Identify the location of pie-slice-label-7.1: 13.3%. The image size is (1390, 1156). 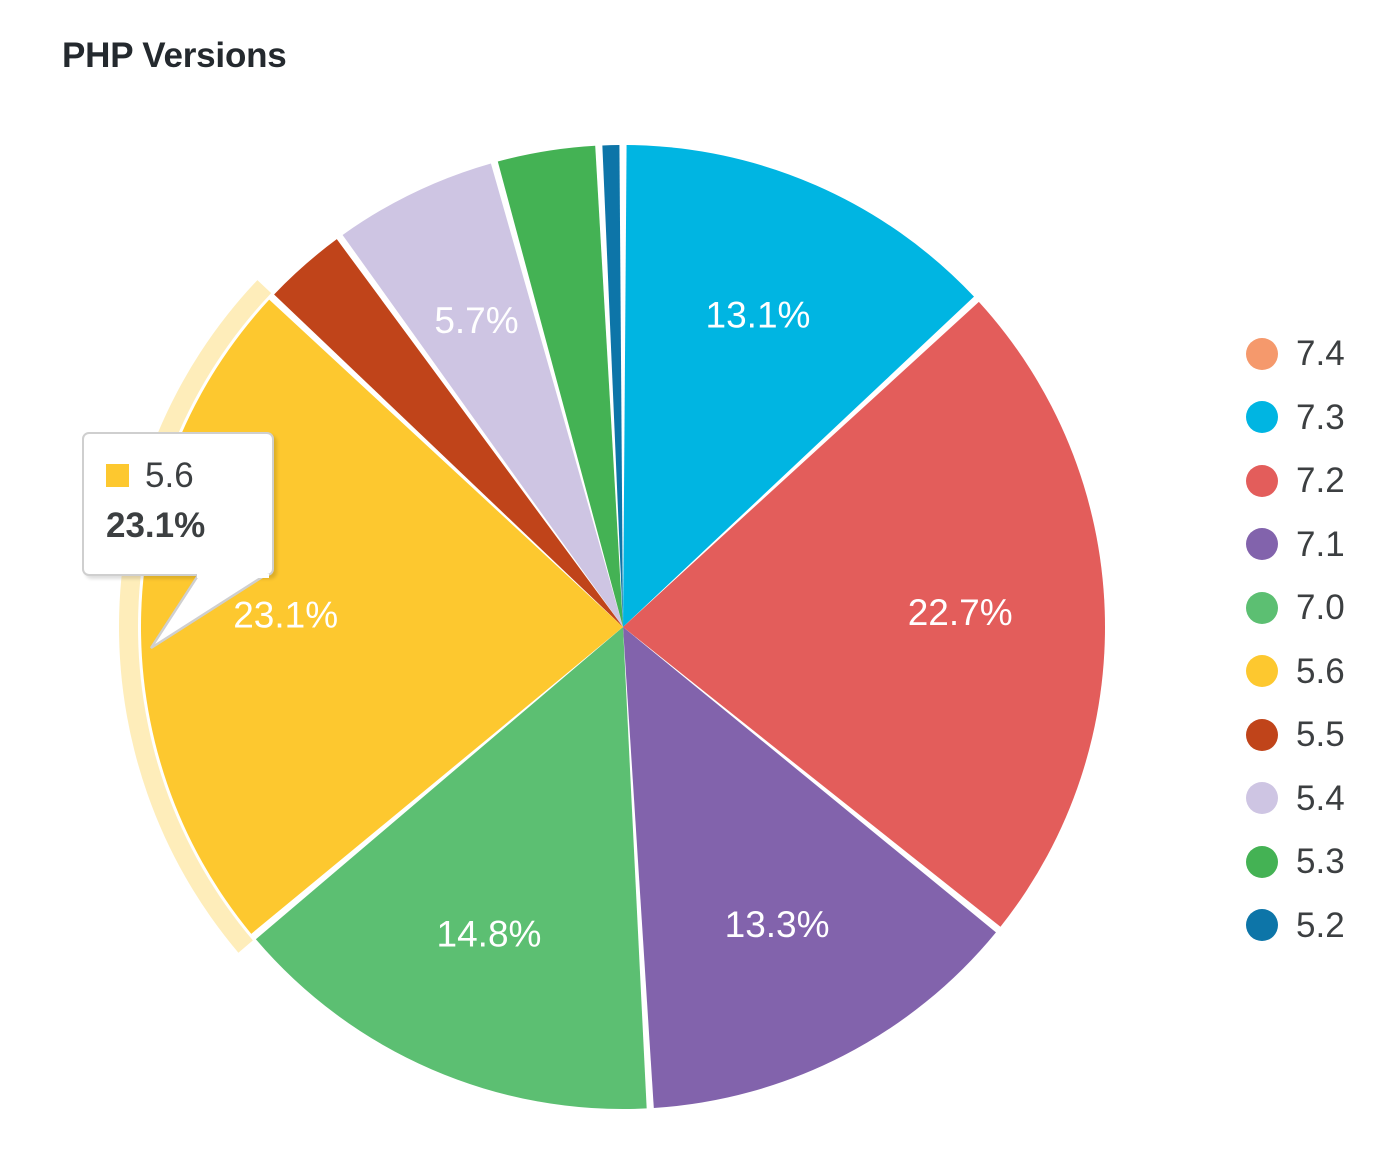
(777, 924).